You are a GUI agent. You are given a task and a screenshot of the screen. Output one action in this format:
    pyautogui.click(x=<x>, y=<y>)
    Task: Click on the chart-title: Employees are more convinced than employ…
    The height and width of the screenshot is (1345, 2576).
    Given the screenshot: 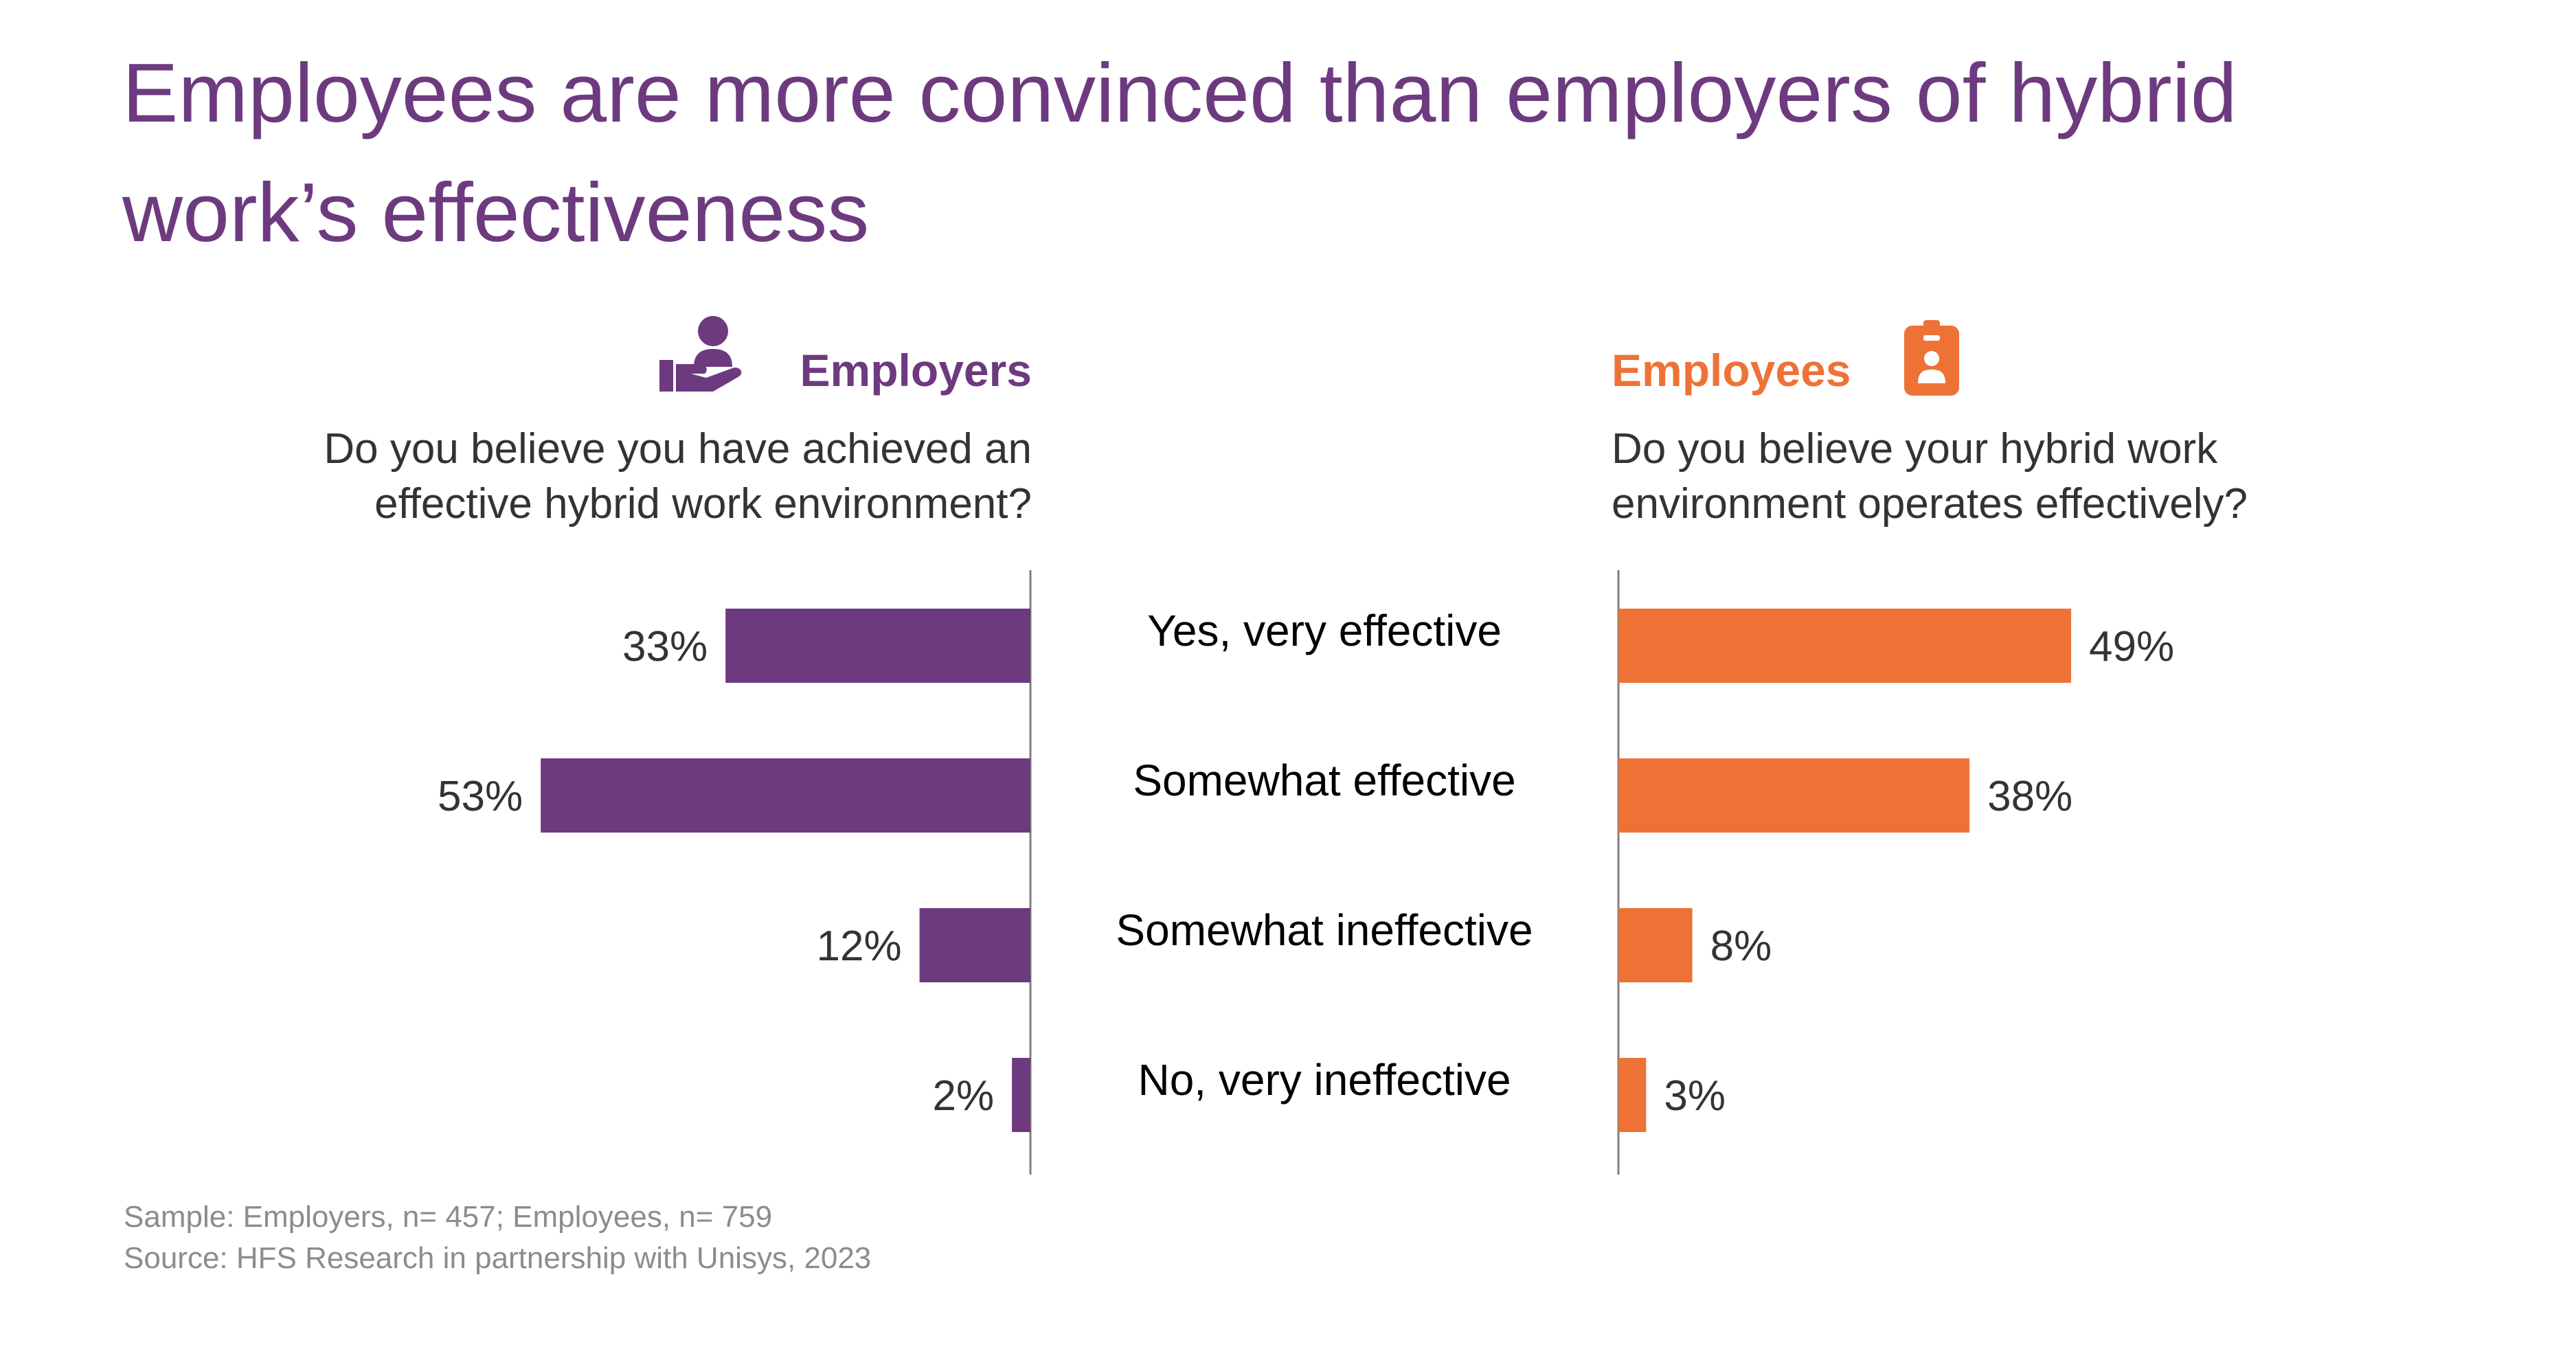 What is the action you would take?
    pyautogui.click(x=1179, y=152)
    